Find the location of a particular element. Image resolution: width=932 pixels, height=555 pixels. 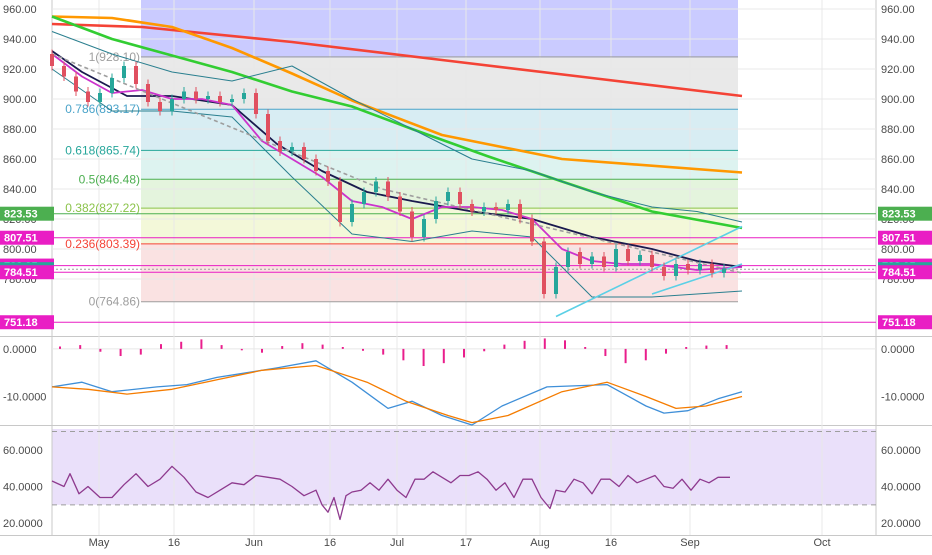

rsi-line is located at coordinates (390, 493).